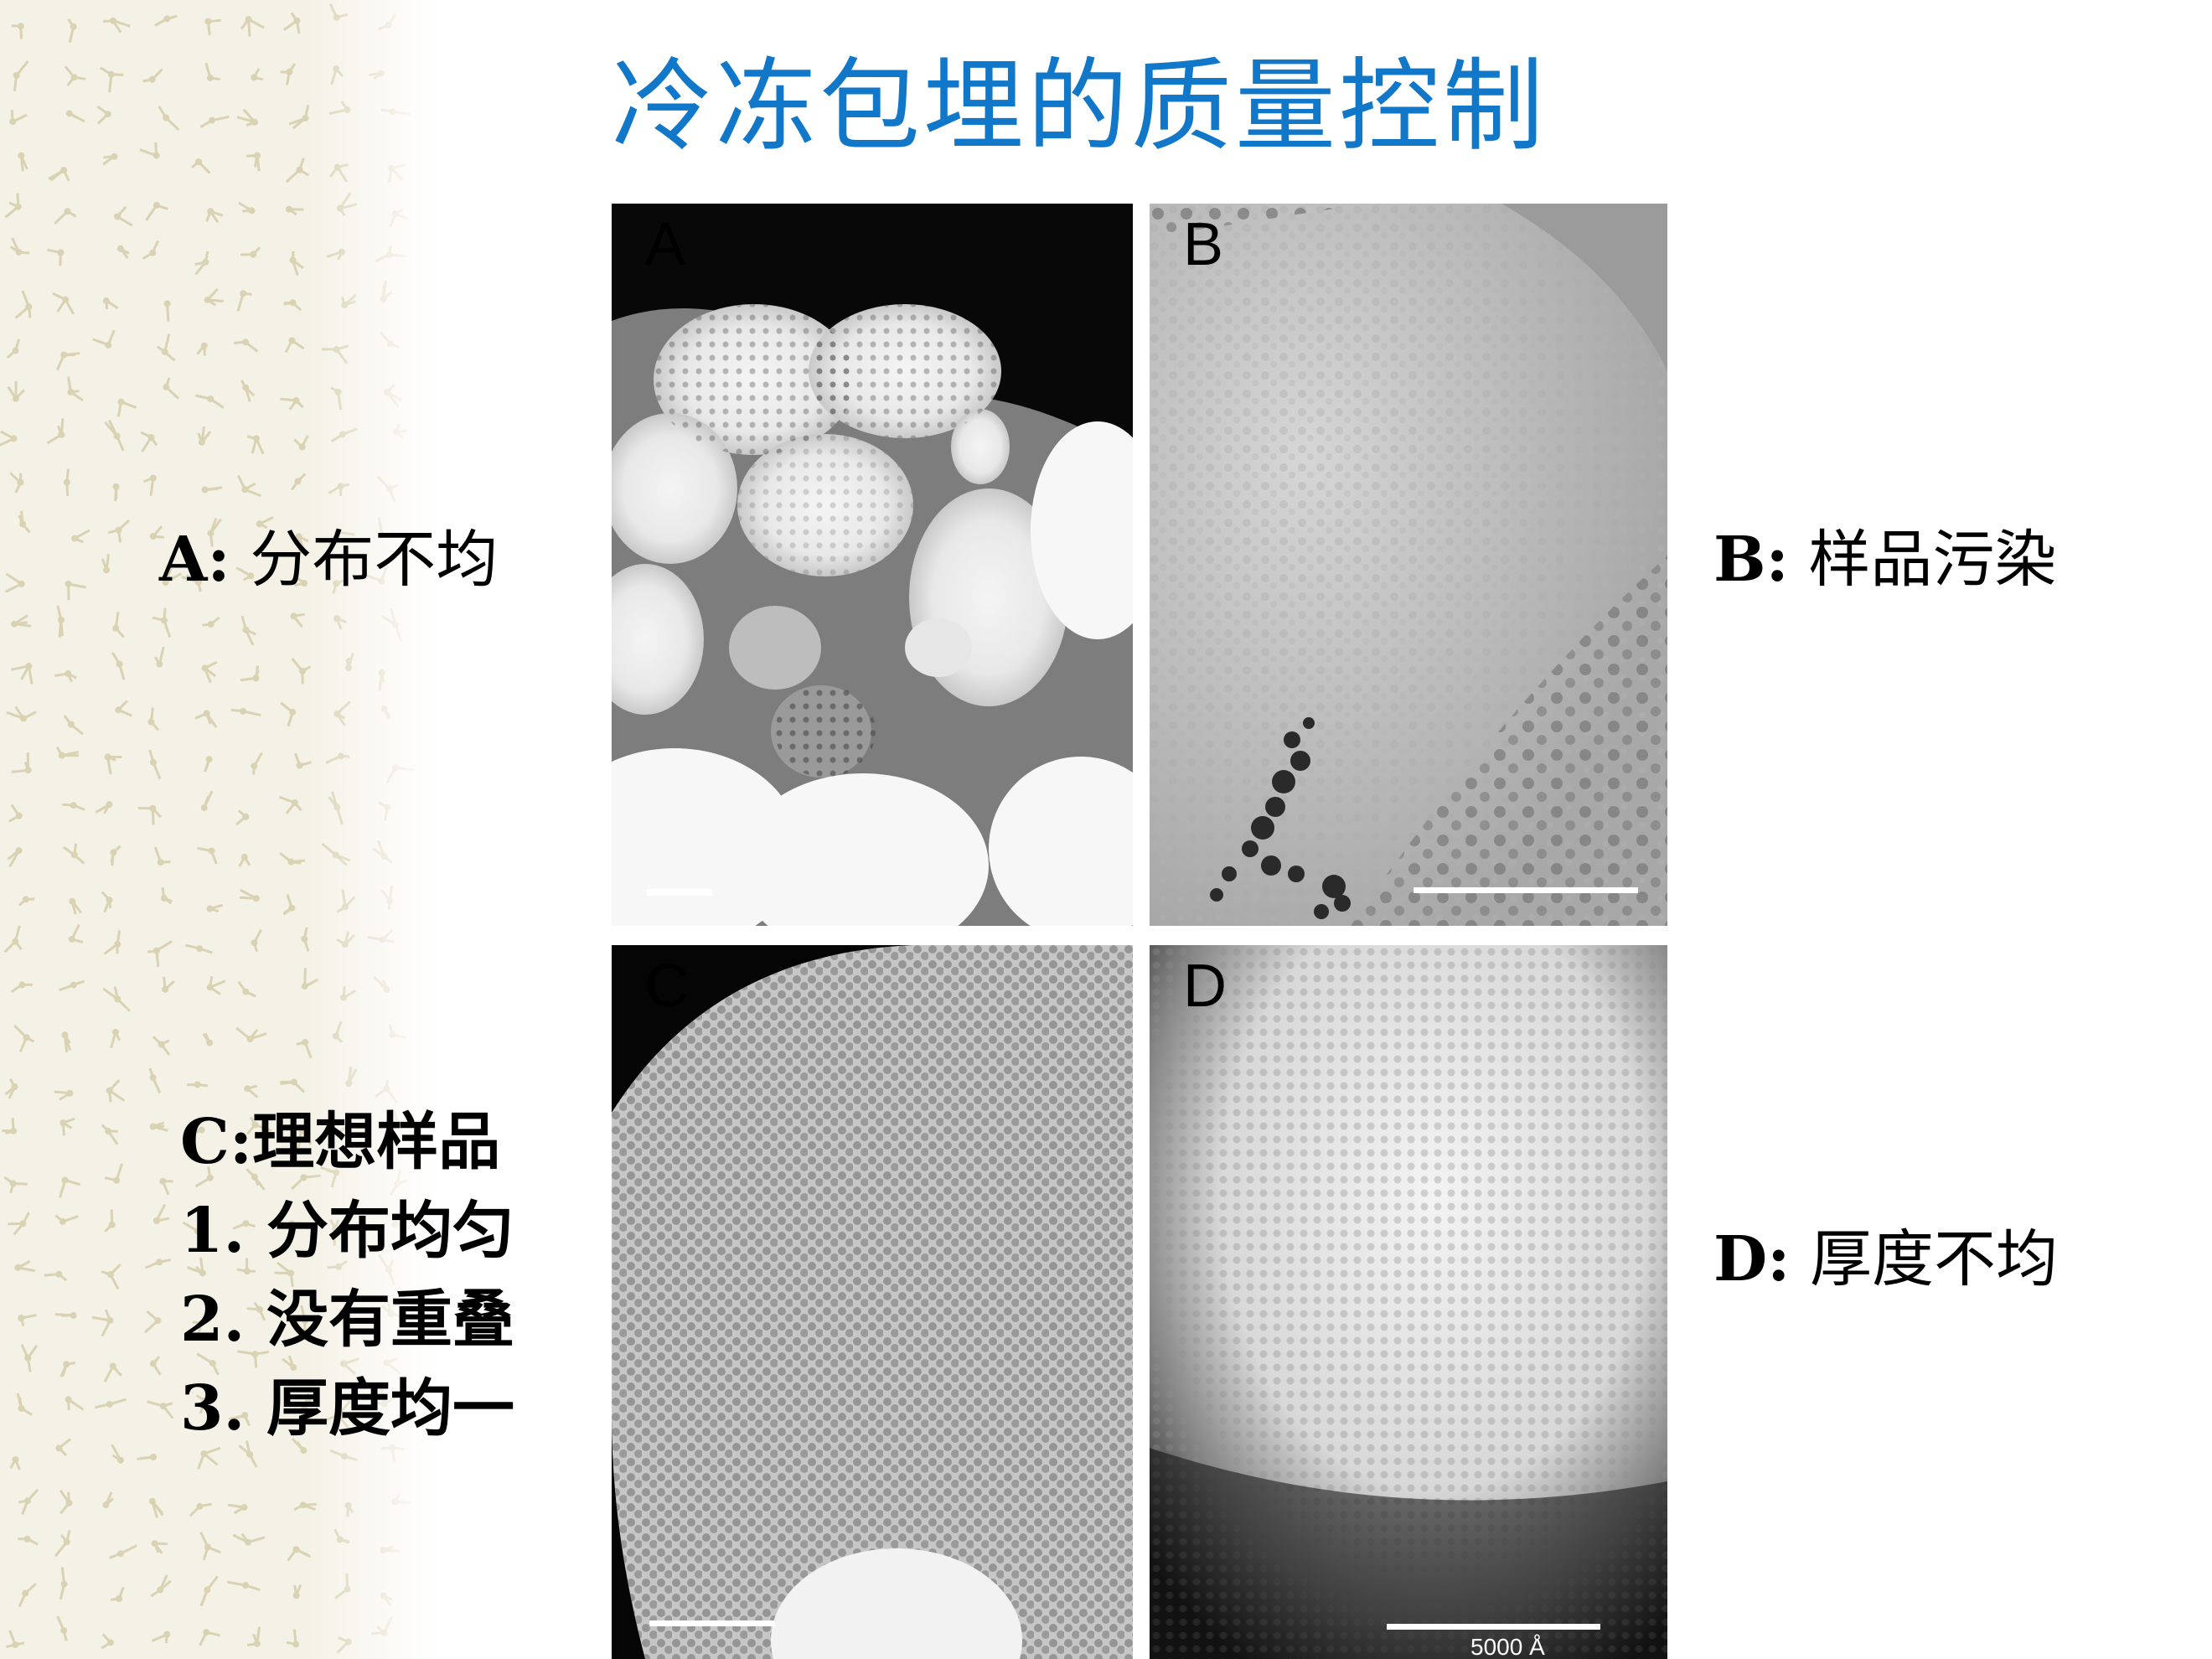 The height and width of the screenshot is (1659, 2212). I want to click on label-d-text: 厚度不均, so click(1934, 1259).